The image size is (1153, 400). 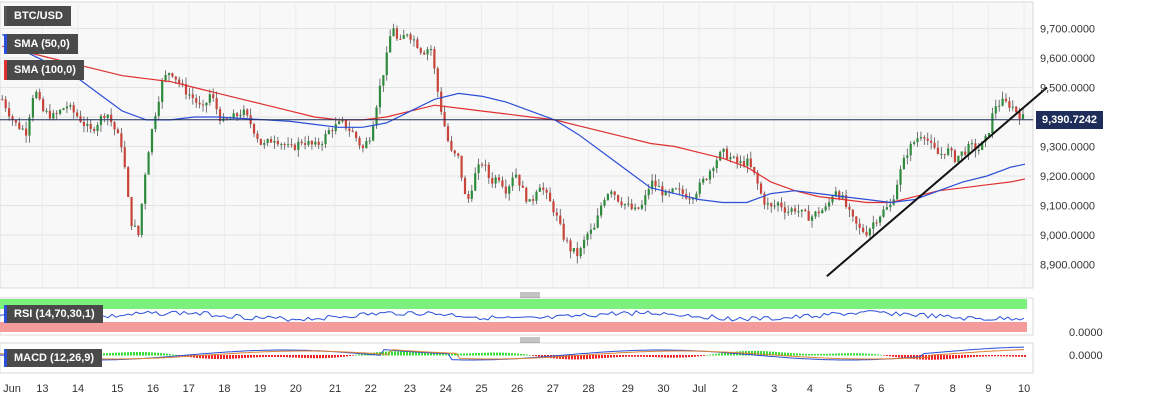 I want to click on x-tick-label: 6, so click(x=881, y=389).